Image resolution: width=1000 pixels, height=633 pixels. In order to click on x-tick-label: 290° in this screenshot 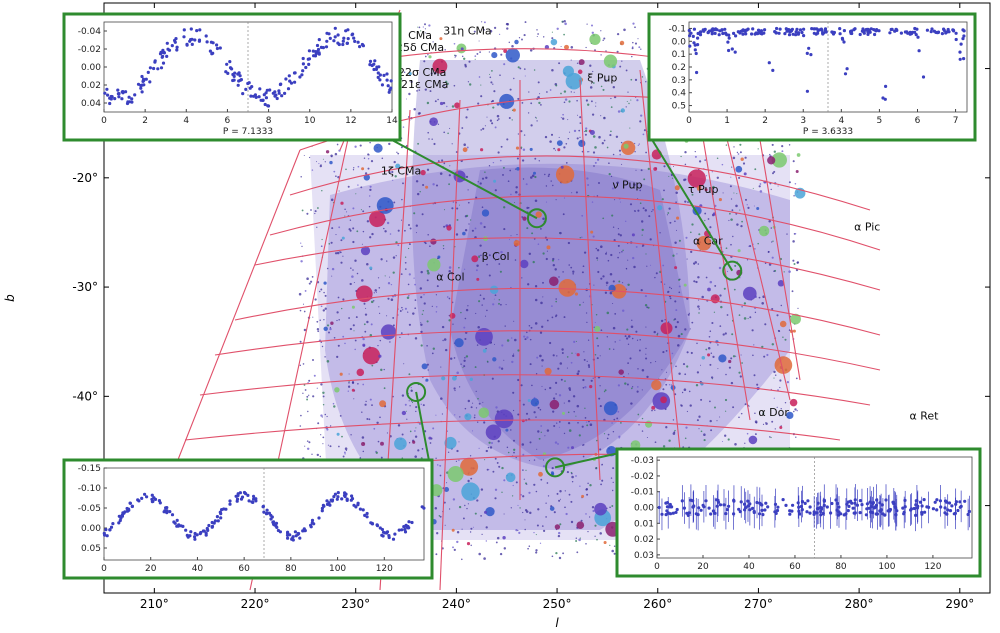, I will do `click(959, 604)`.